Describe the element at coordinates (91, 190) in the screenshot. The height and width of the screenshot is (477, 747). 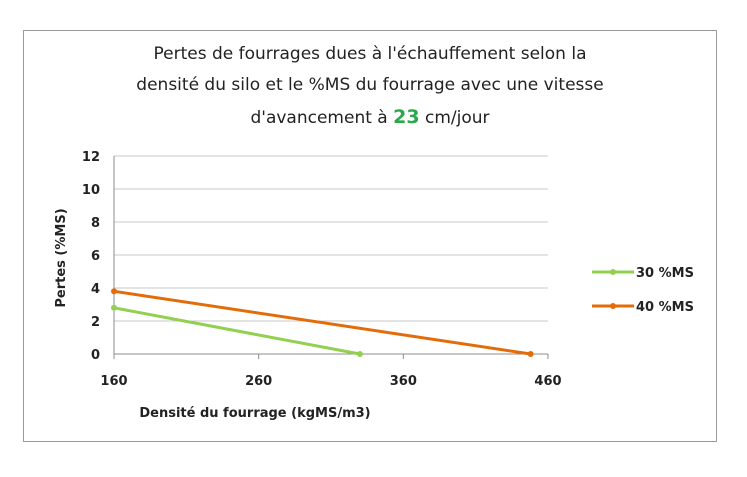
I see `y-tick-label: 10` at that location.